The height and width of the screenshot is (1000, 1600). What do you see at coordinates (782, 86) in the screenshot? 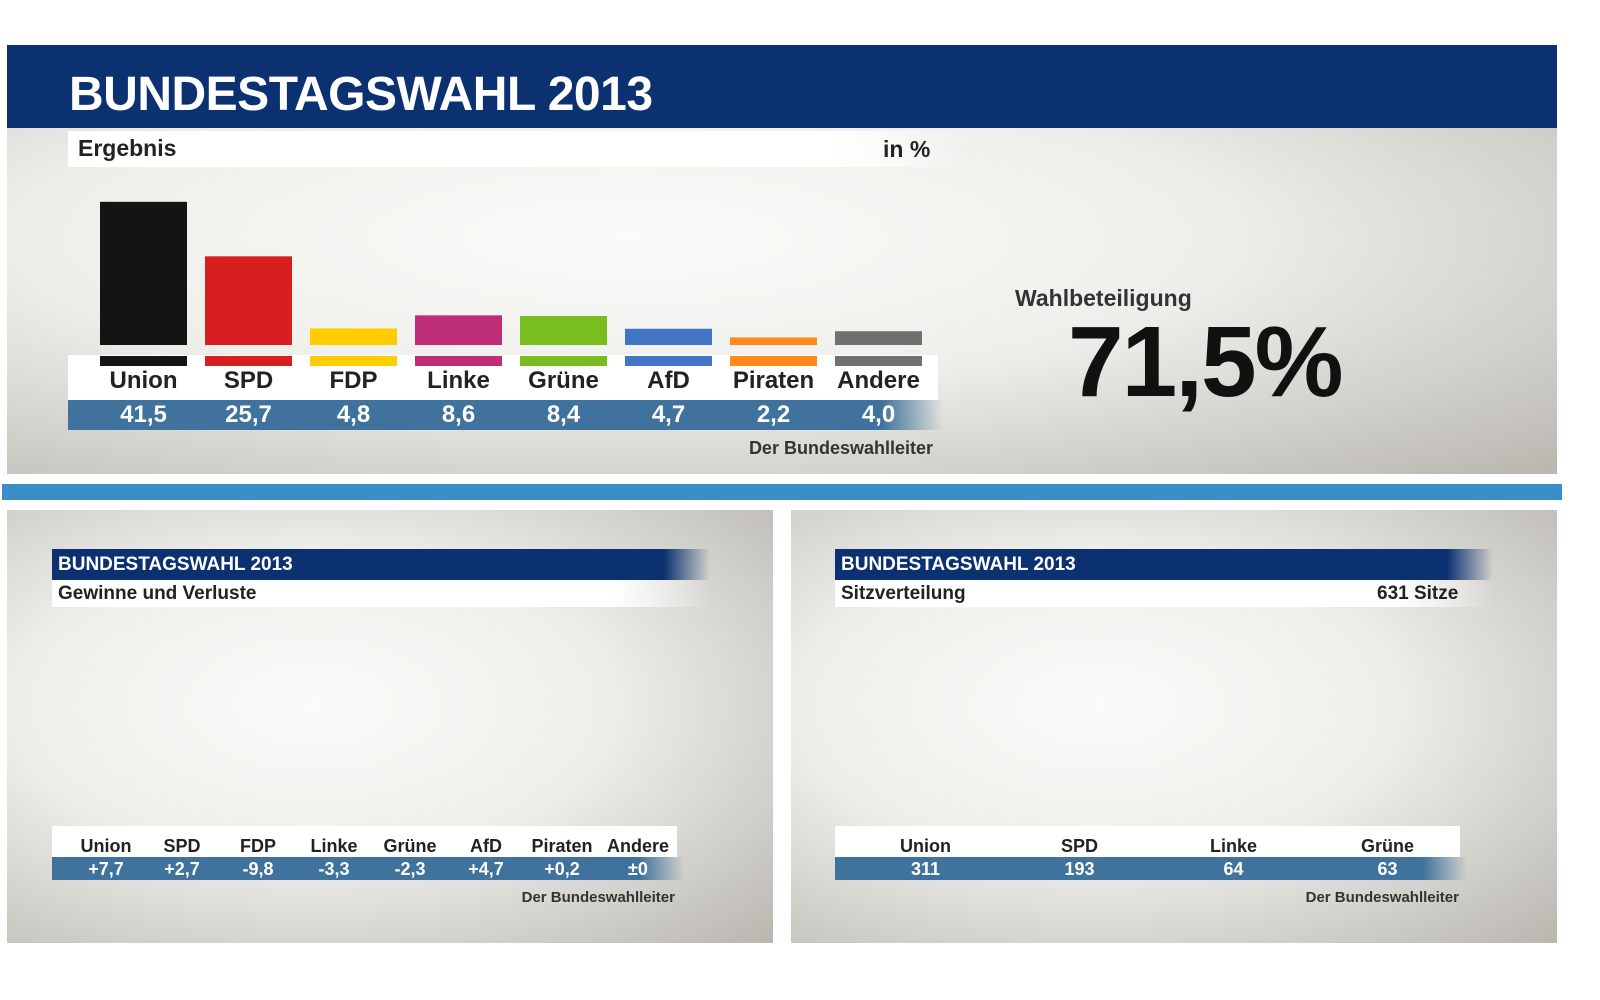
I see `main-header: BUNDESTAGSWAHL 2013` at bounding box center [782, 86].